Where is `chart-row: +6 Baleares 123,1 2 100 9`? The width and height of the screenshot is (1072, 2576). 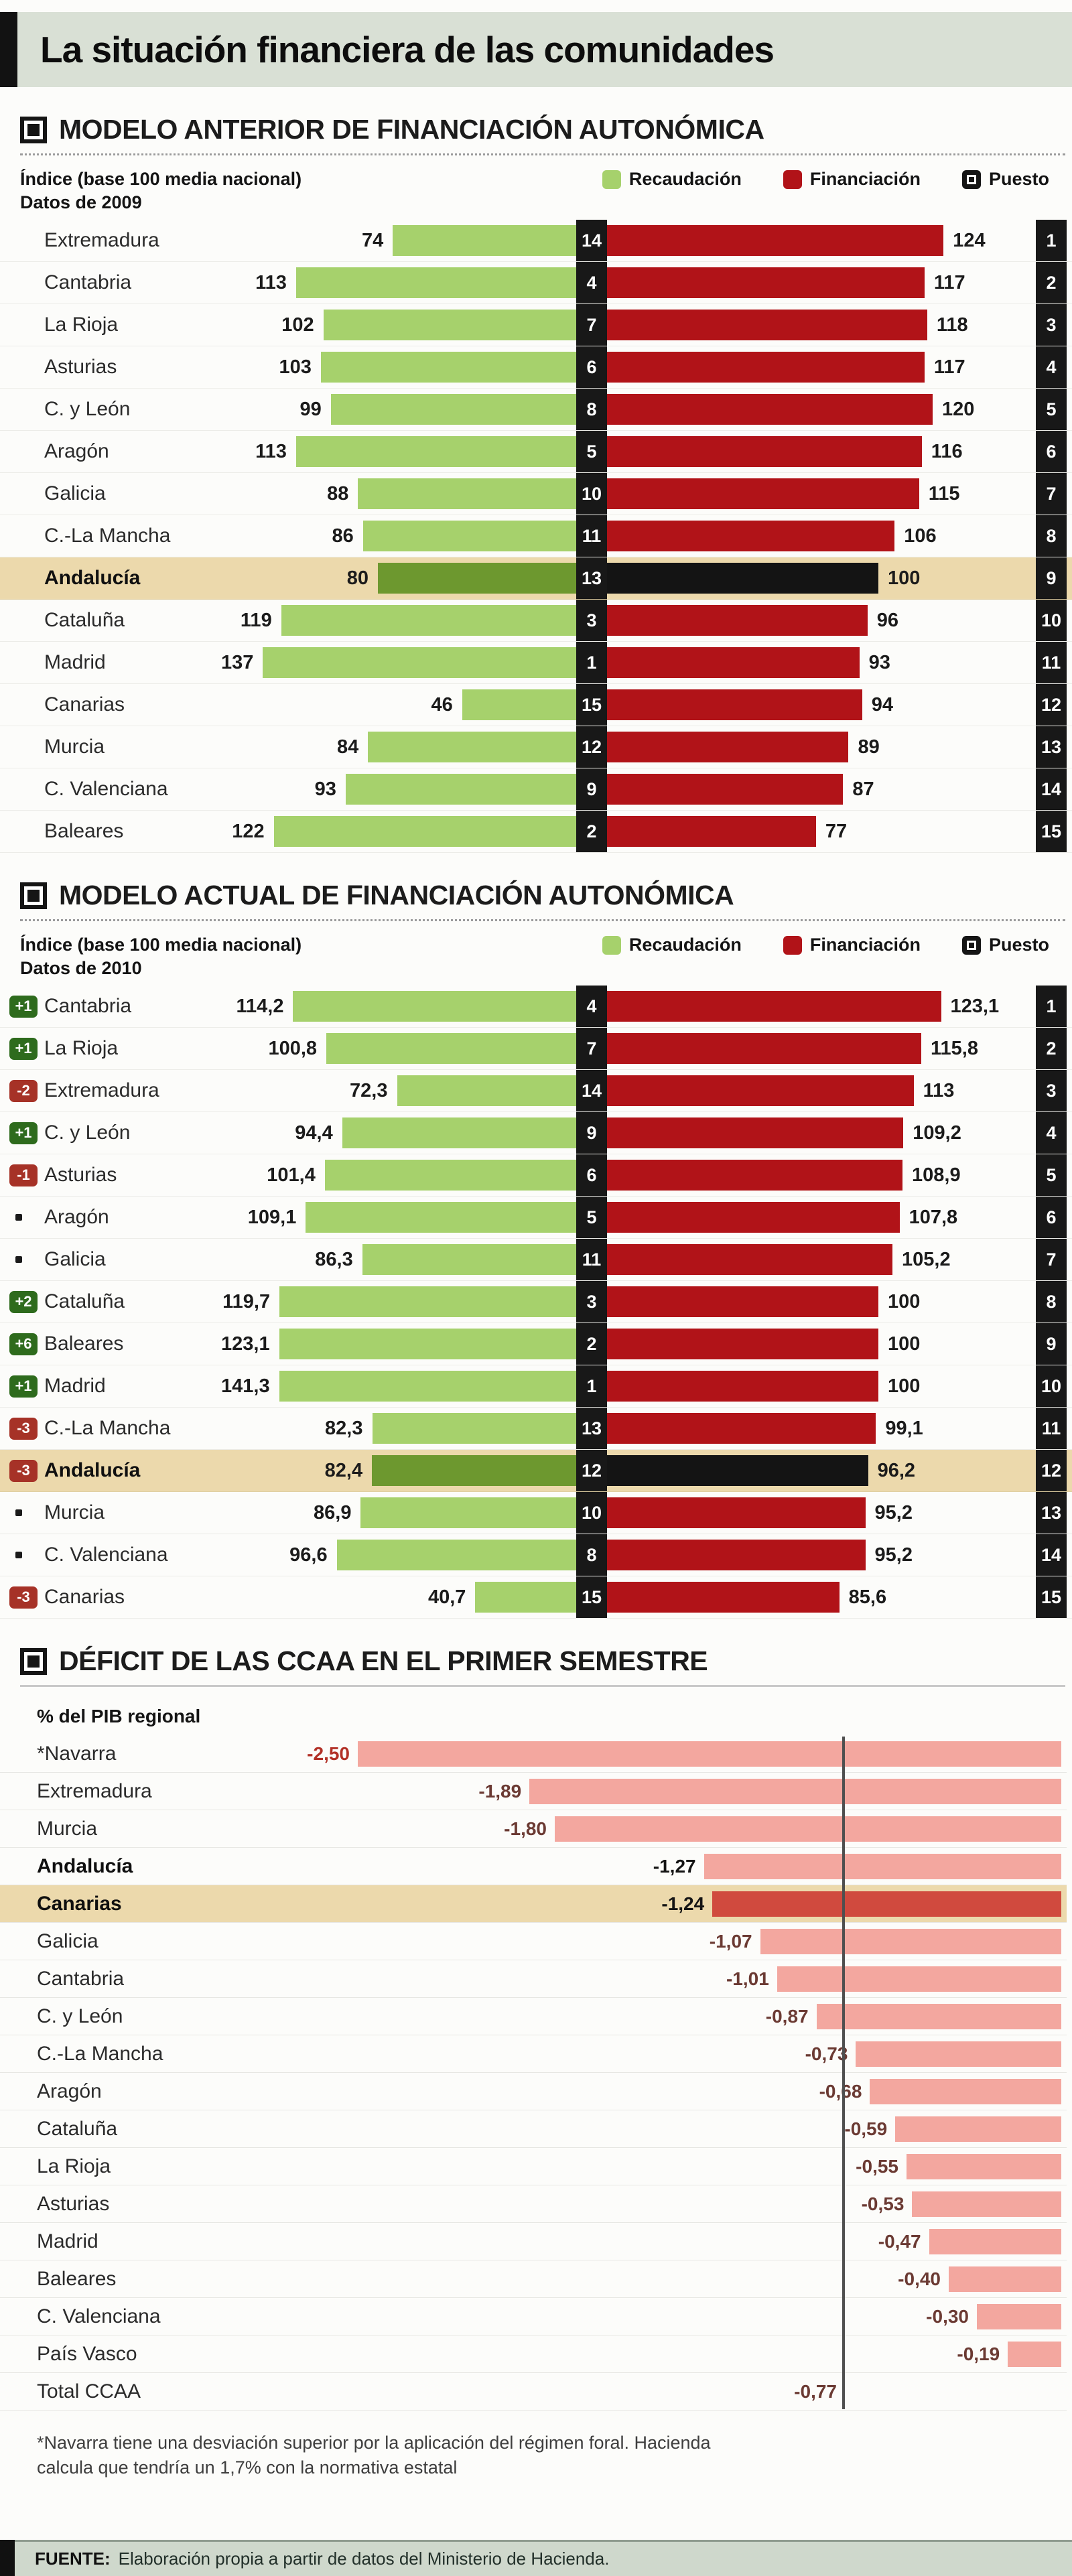 chart-row: +6 Baleares 123,1 2 100 9 is located at coordinates (536, 1344).